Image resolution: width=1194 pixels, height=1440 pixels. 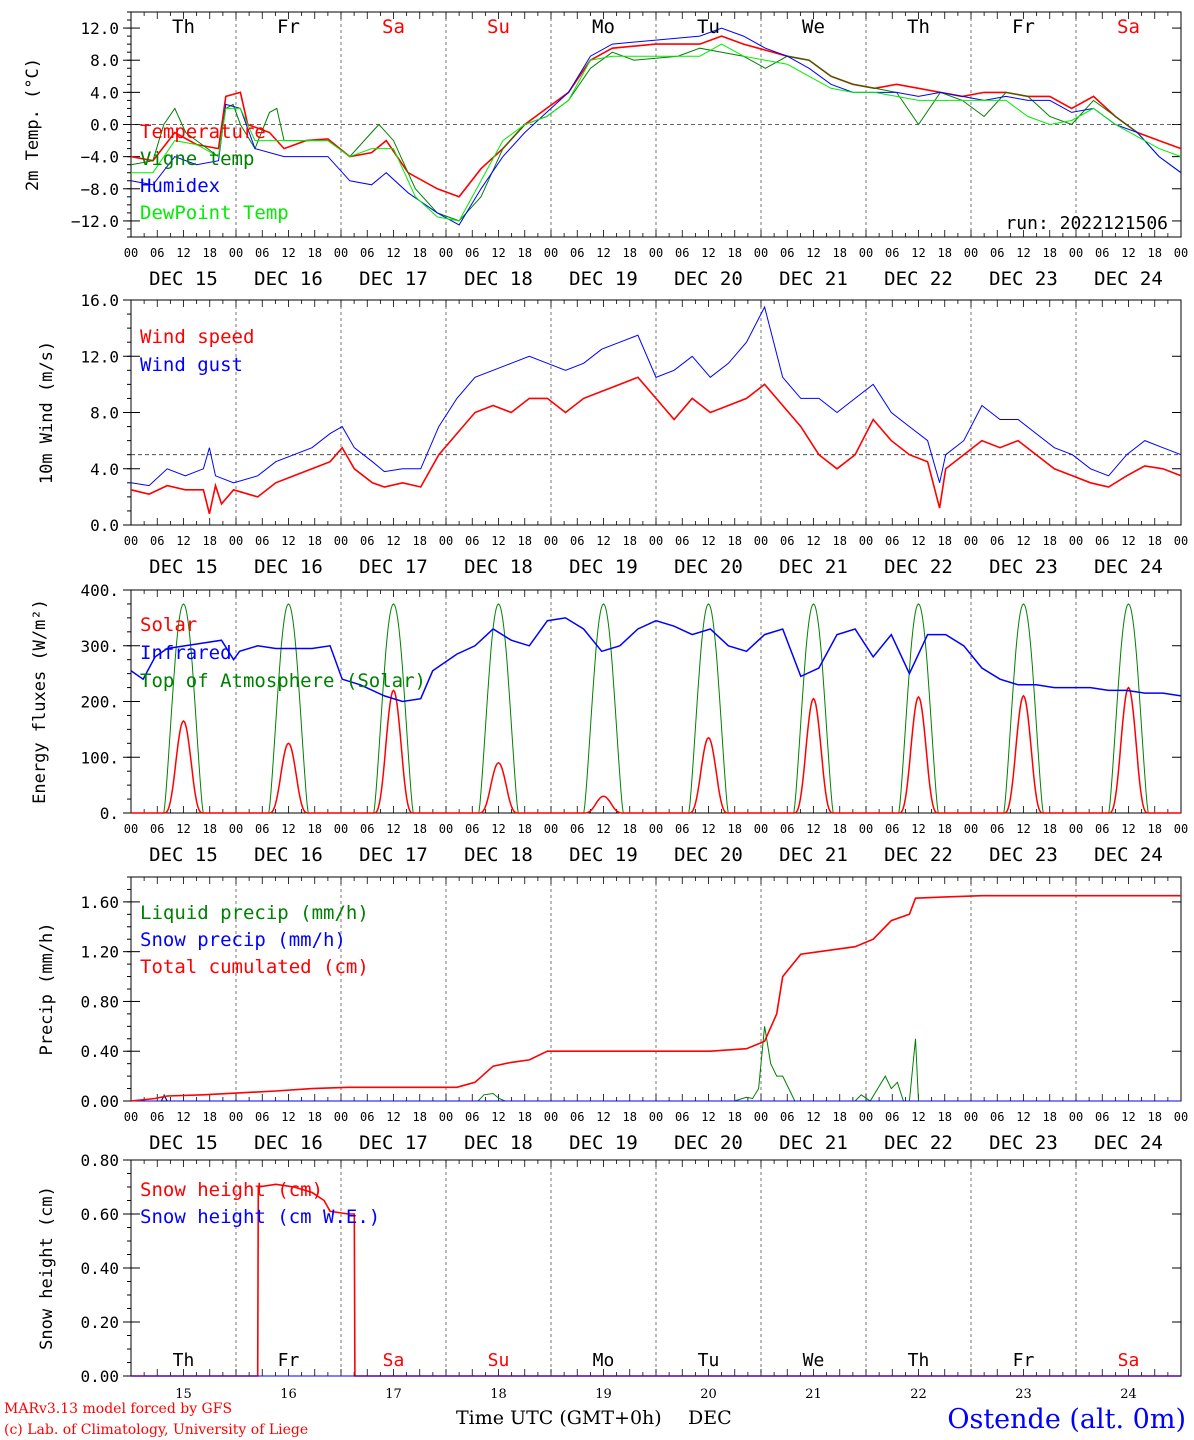 I want to click on weekday-label: Mo, so click(x=604, y=1360).